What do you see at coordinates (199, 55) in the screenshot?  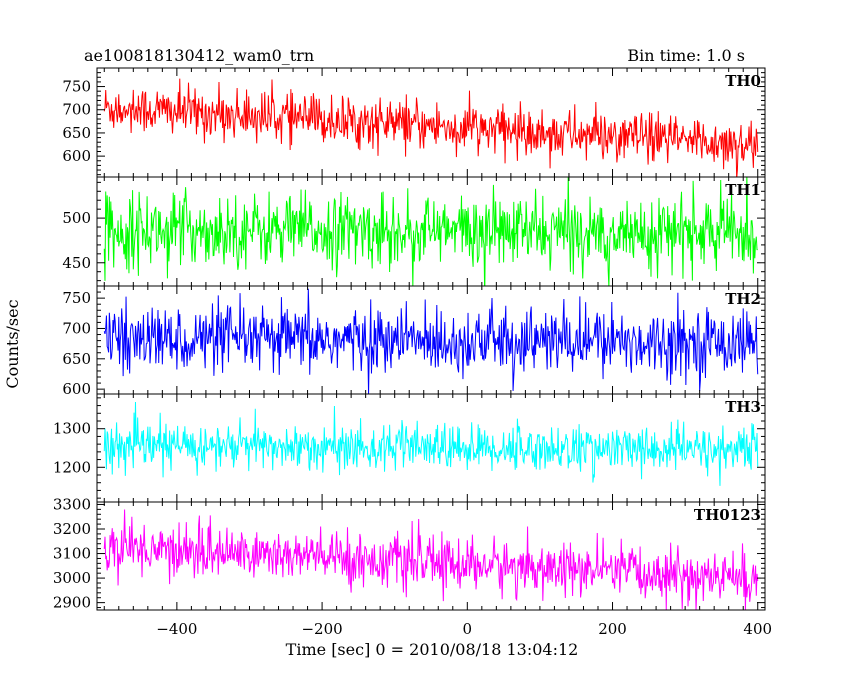 I see `plot-title: ae100818130412_wam0_trn` at bounding box center [199, 55].